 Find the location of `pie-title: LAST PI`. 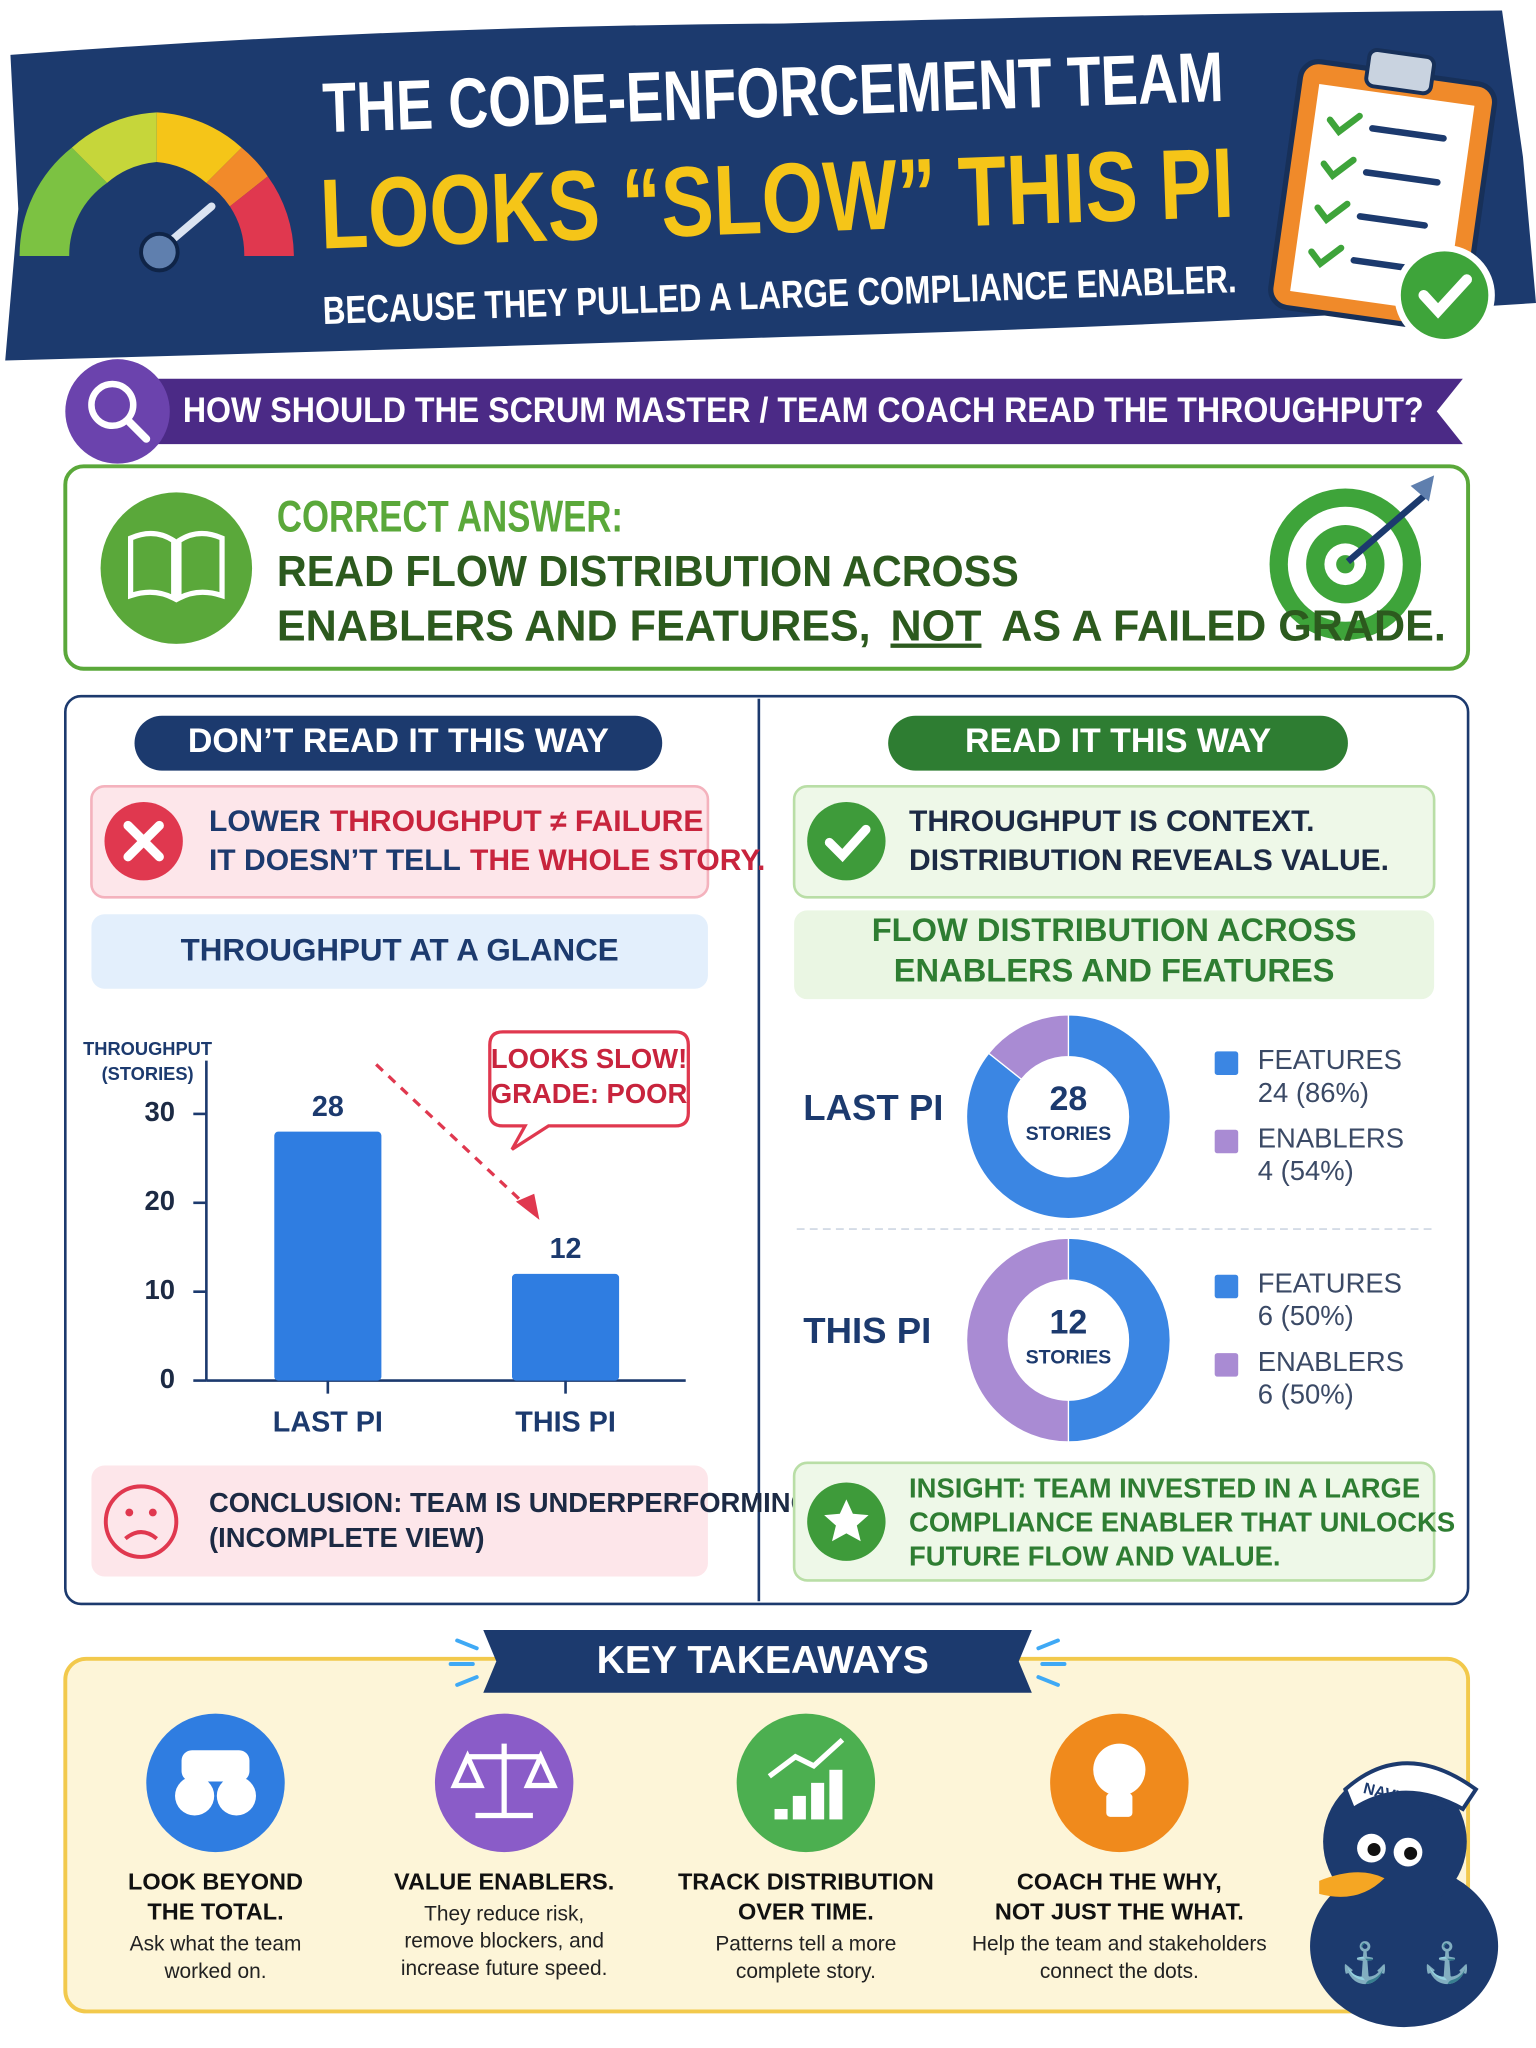

pie-title: LAST PI is located at coordinates (873, 1107).